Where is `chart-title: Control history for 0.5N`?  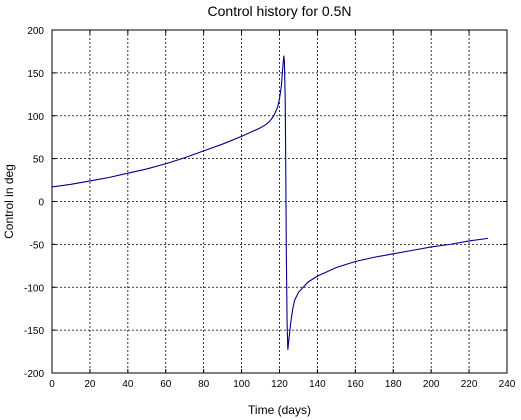 chart-title: Control history for 0.5N is located at coordinates (280, 11).